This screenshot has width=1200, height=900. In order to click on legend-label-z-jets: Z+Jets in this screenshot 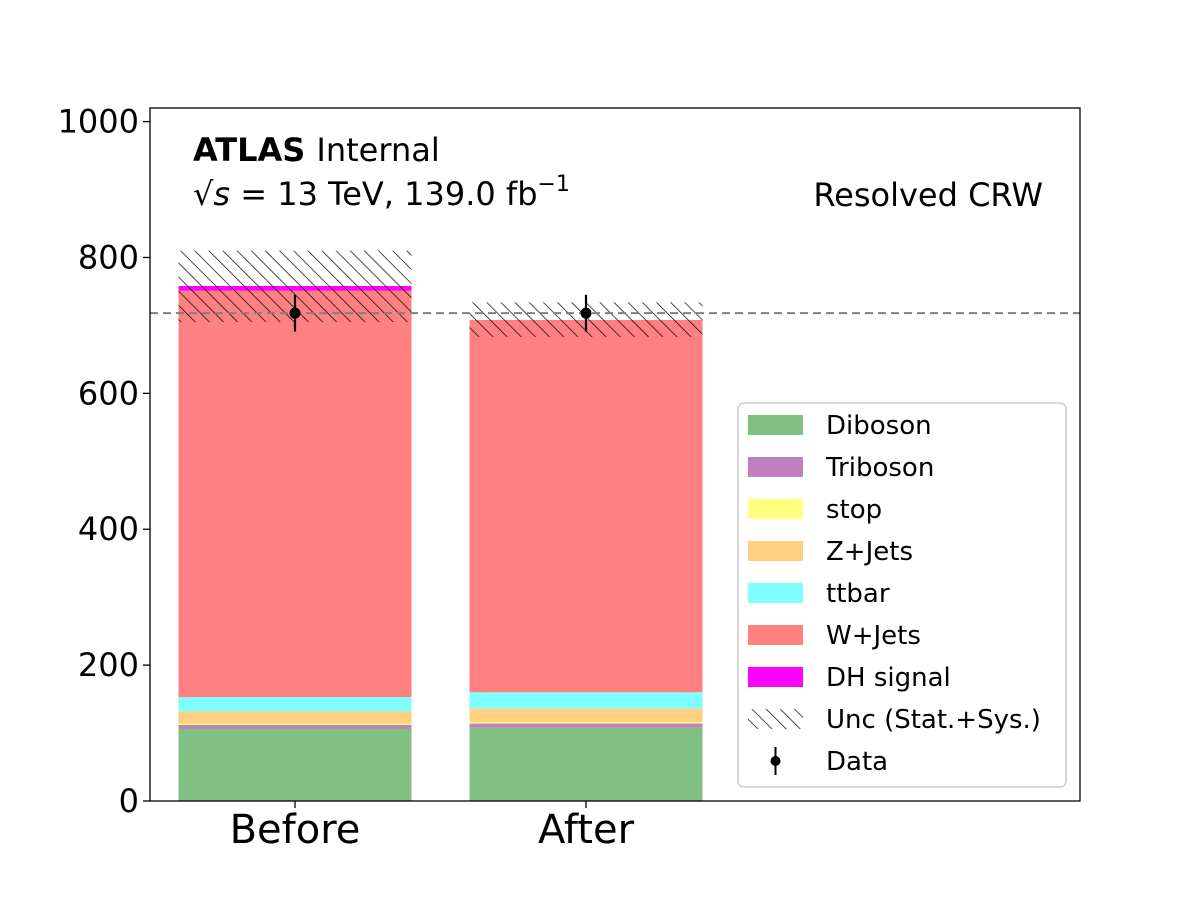, I will do `click(869, 552)`.